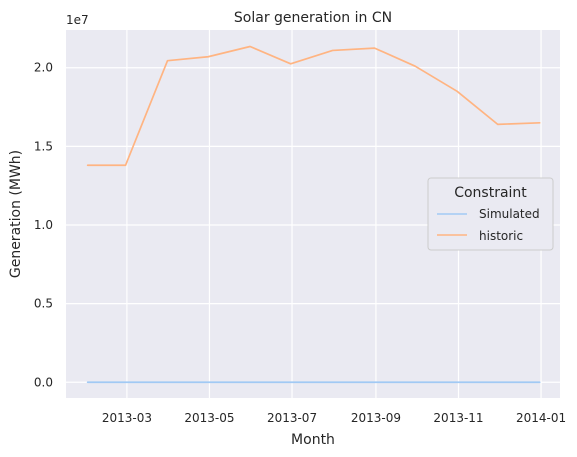 This screenshot has height=457, width=577. Describe the element at coordinates (292, 418) in the screenshot. I see `x-tick-label: 2013-07` at that location.